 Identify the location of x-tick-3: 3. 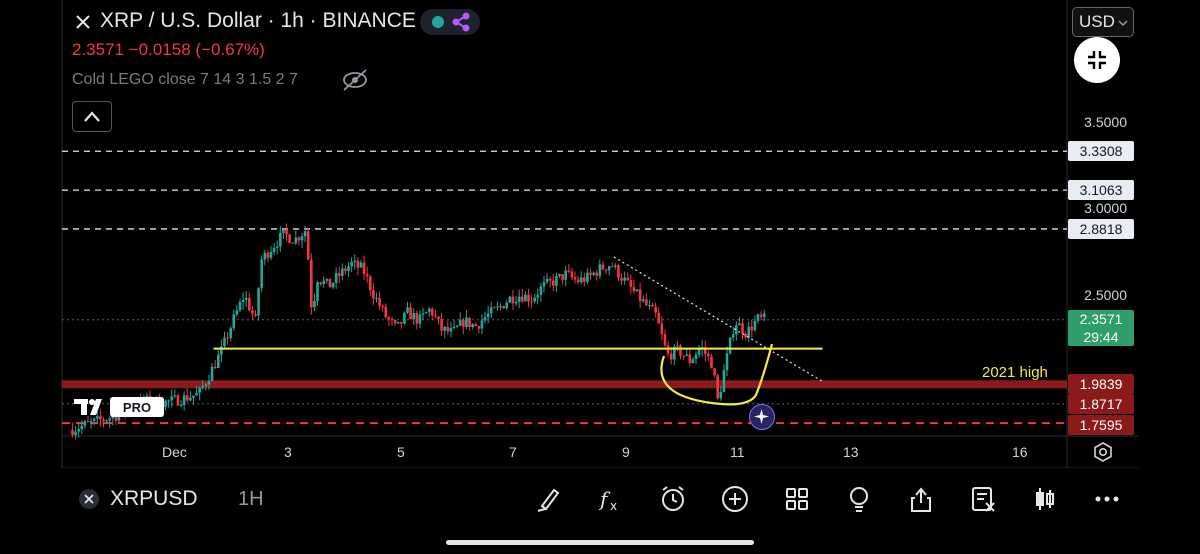
(288, 452).